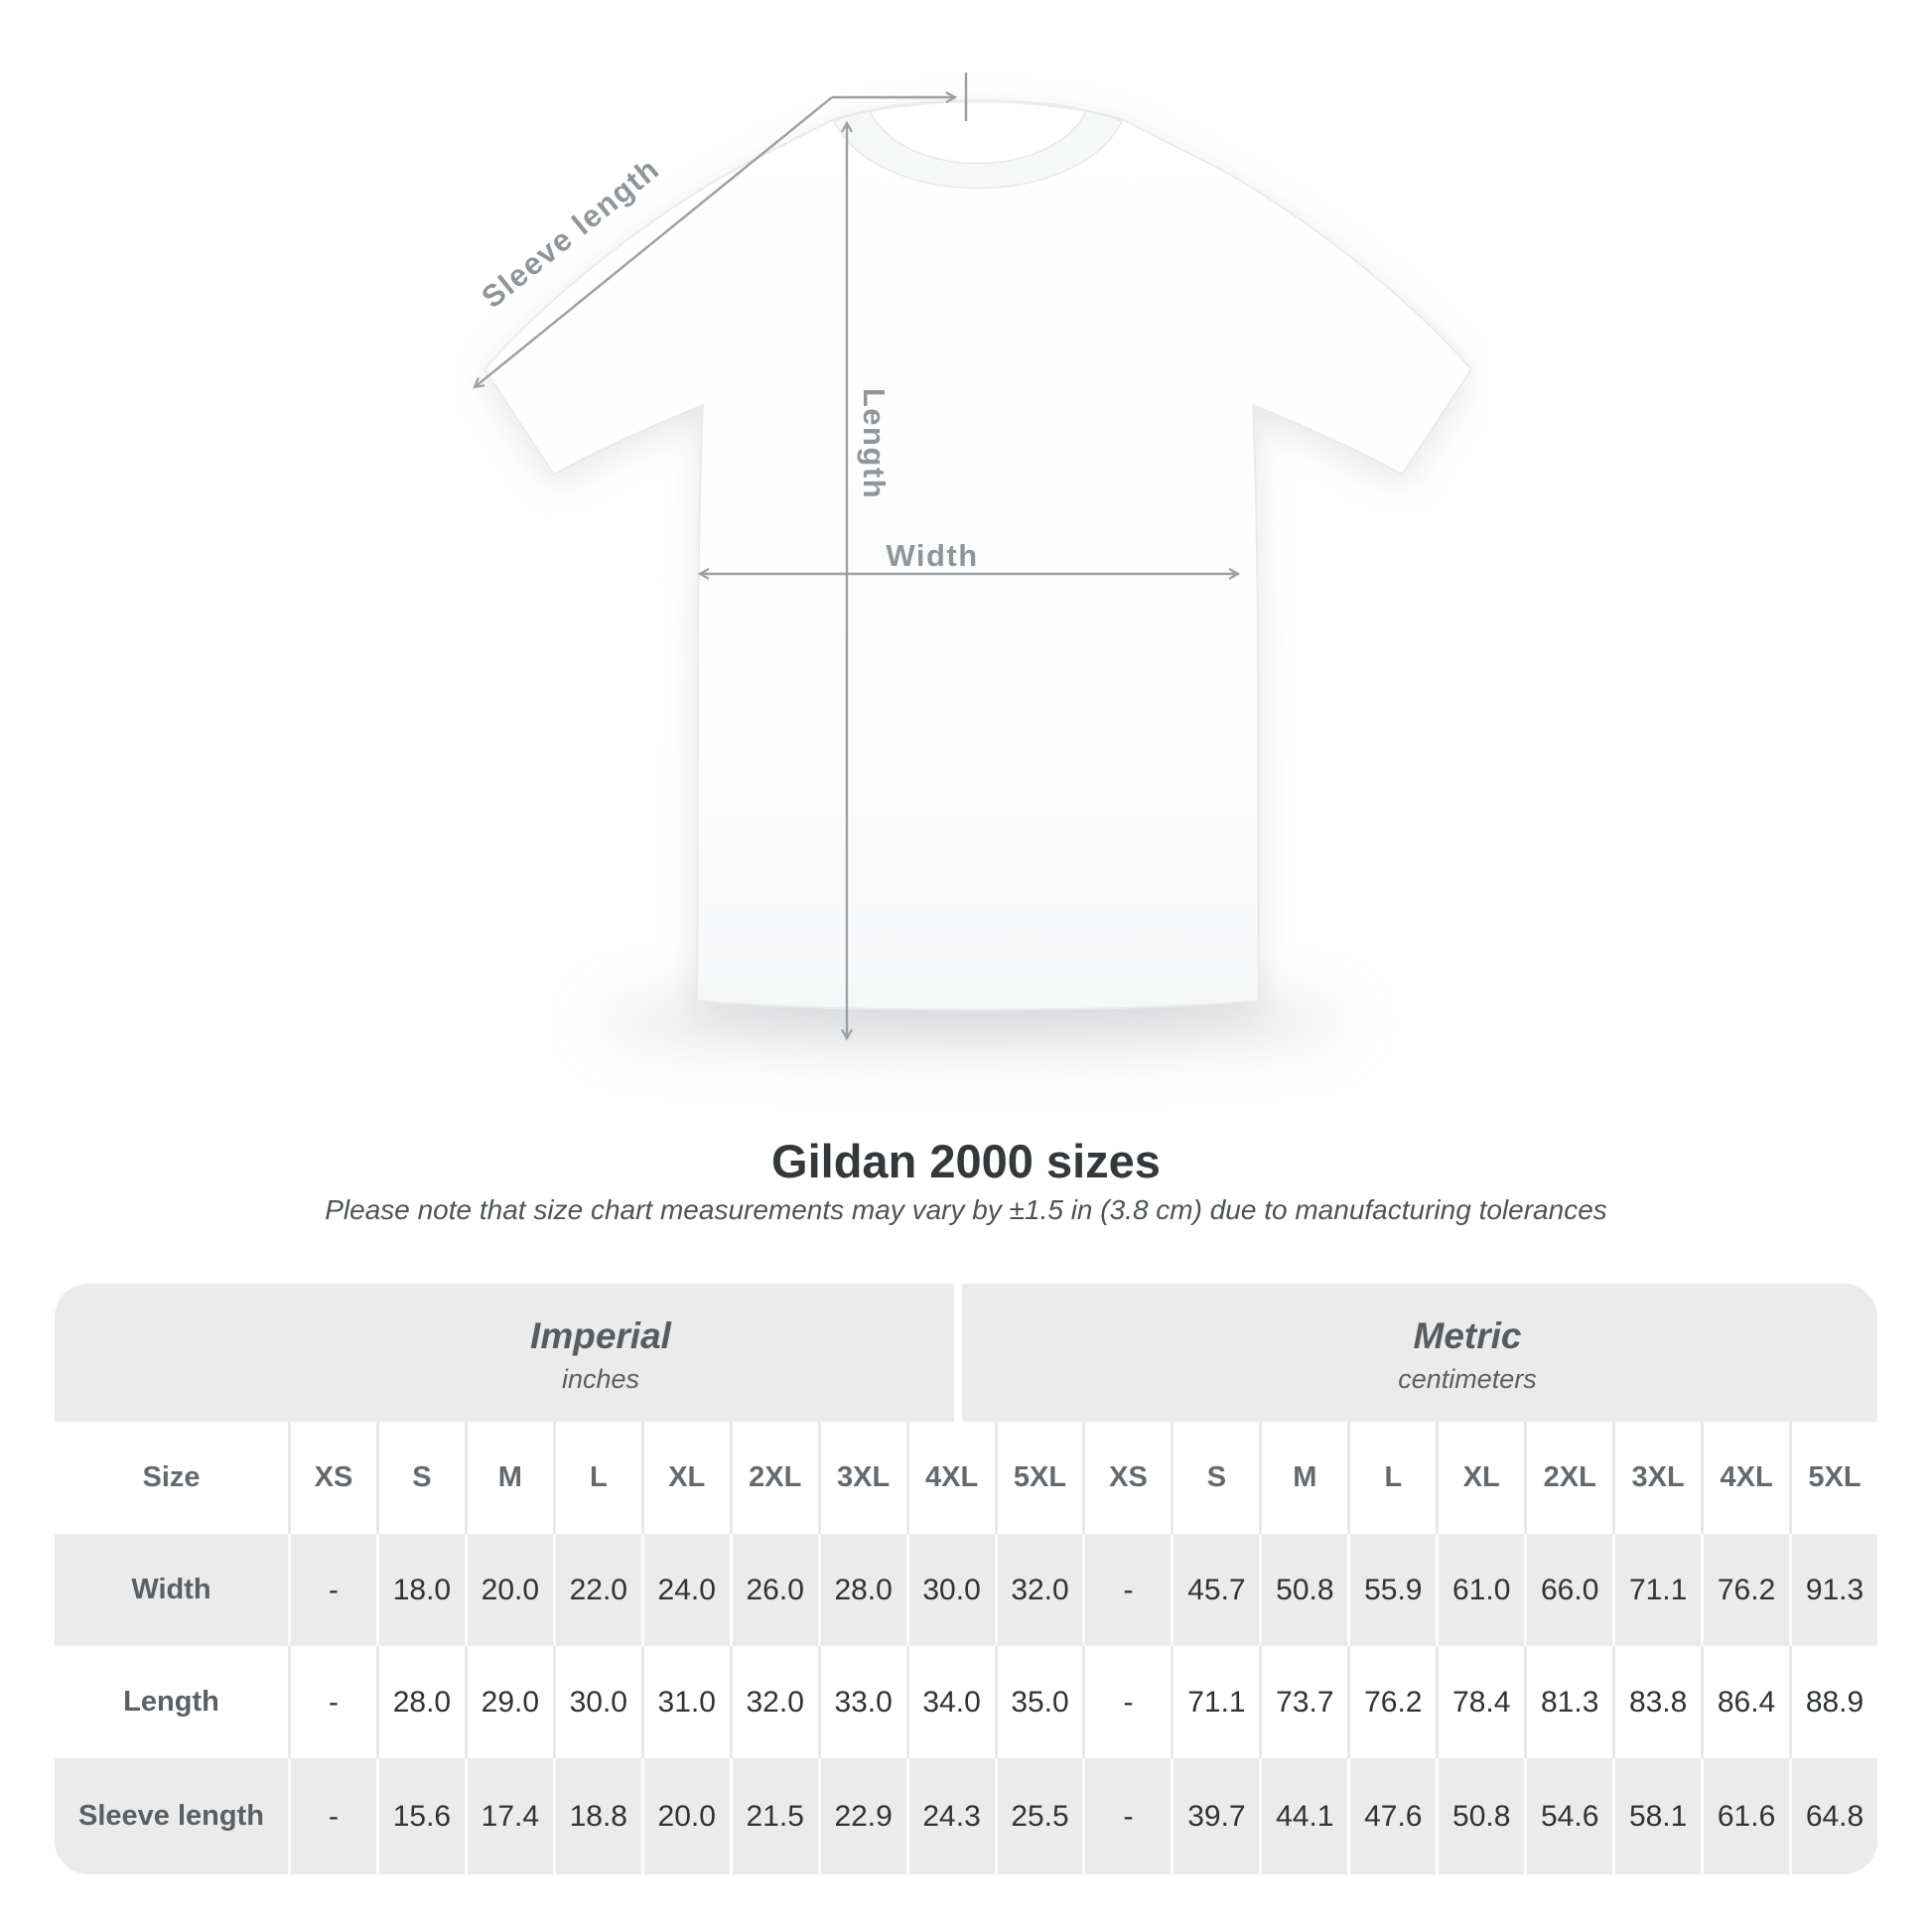  Describe the element at coordinates (171, 1816) in the screenshot. I see `row-label: Sleeve length` at that location.